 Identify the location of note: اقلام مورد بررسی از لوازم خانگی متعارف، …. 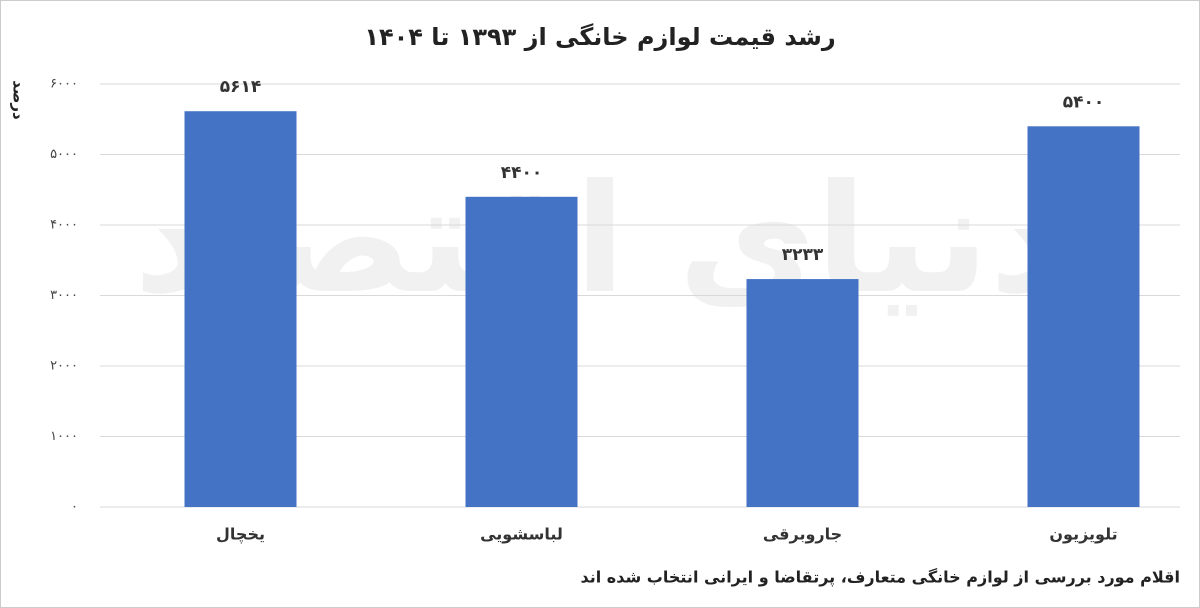
(880, 578).